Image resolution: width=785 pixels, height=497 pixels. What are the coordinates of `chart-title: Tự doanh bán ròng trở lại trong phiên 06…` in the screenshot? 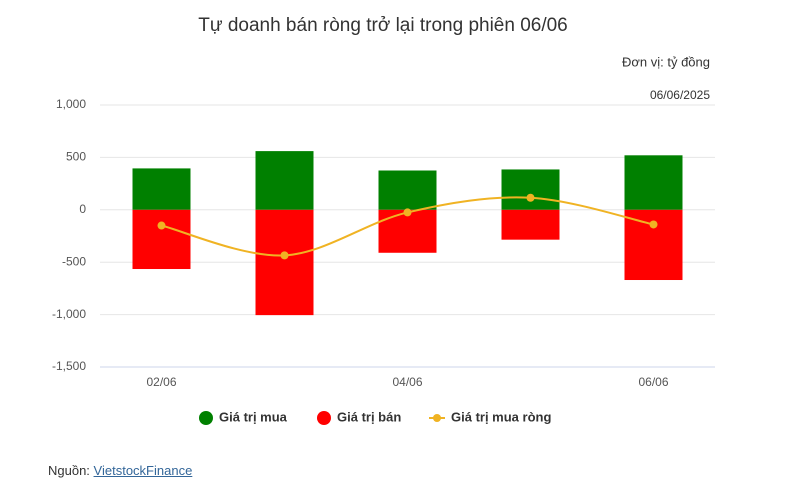 It's located at (383, 25).